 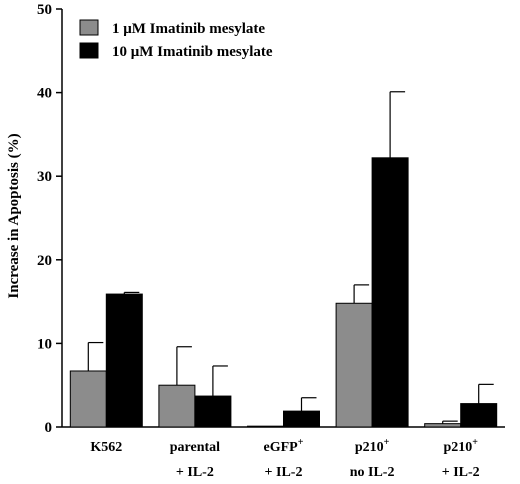 I want to click on y-ticks: 0 10 20 30 40 50, so click(x=49, y=219).